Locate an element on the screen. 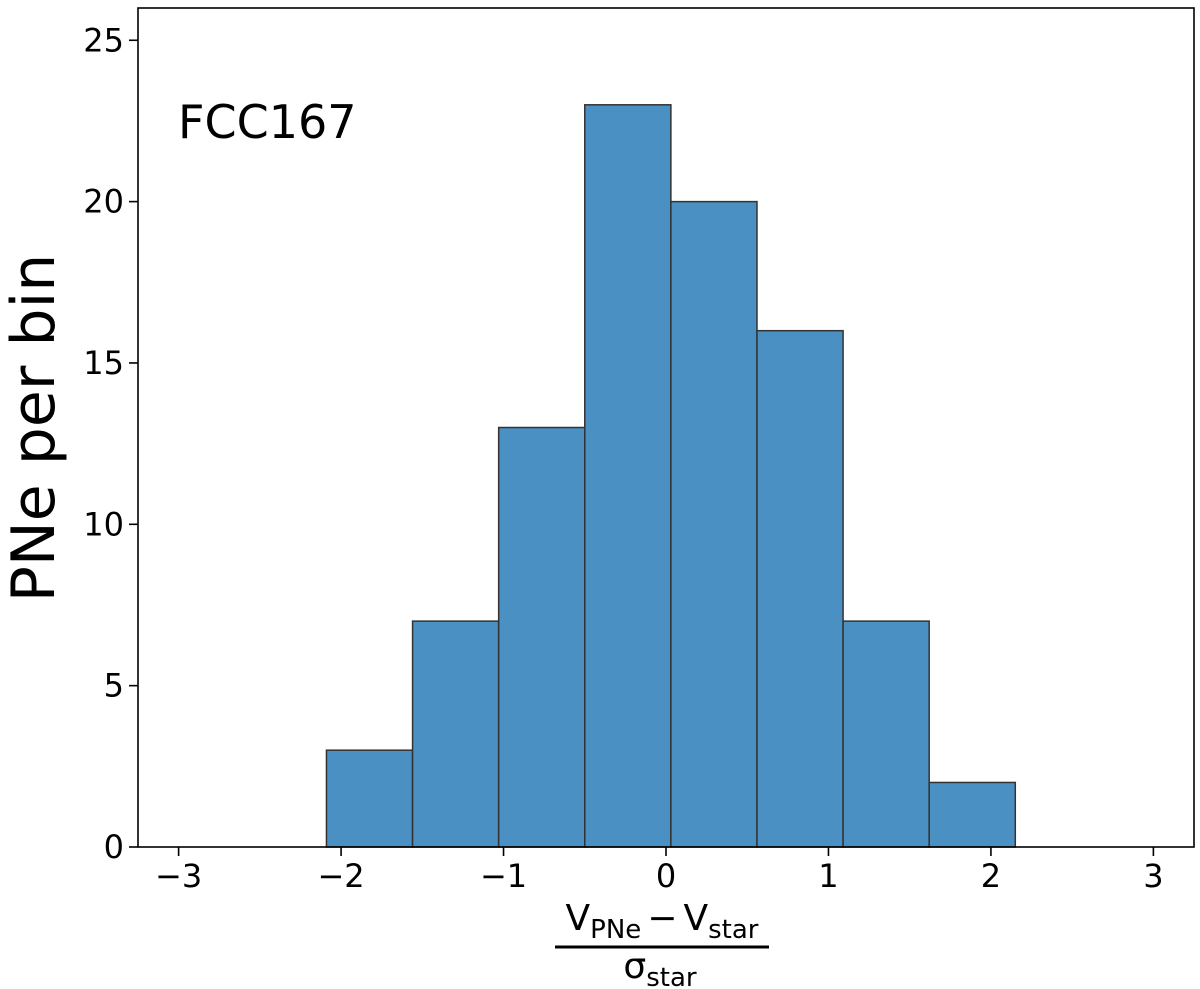 Image resolution: width=1200 pixels, height=989 pixels. y-tick-label: 25 is located at coordinates (103, 40).